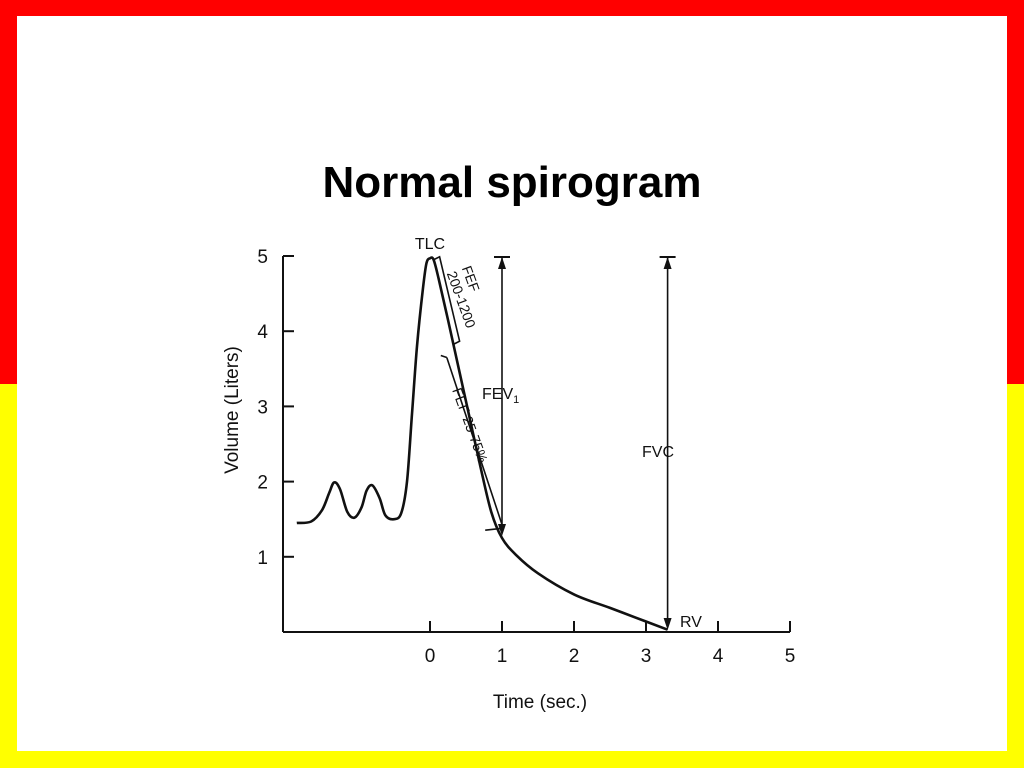  What do you see at coordinates (790, 656) in the screenshot?
I see `x-tick-label-5: 5` at bounding box center [790, 656].